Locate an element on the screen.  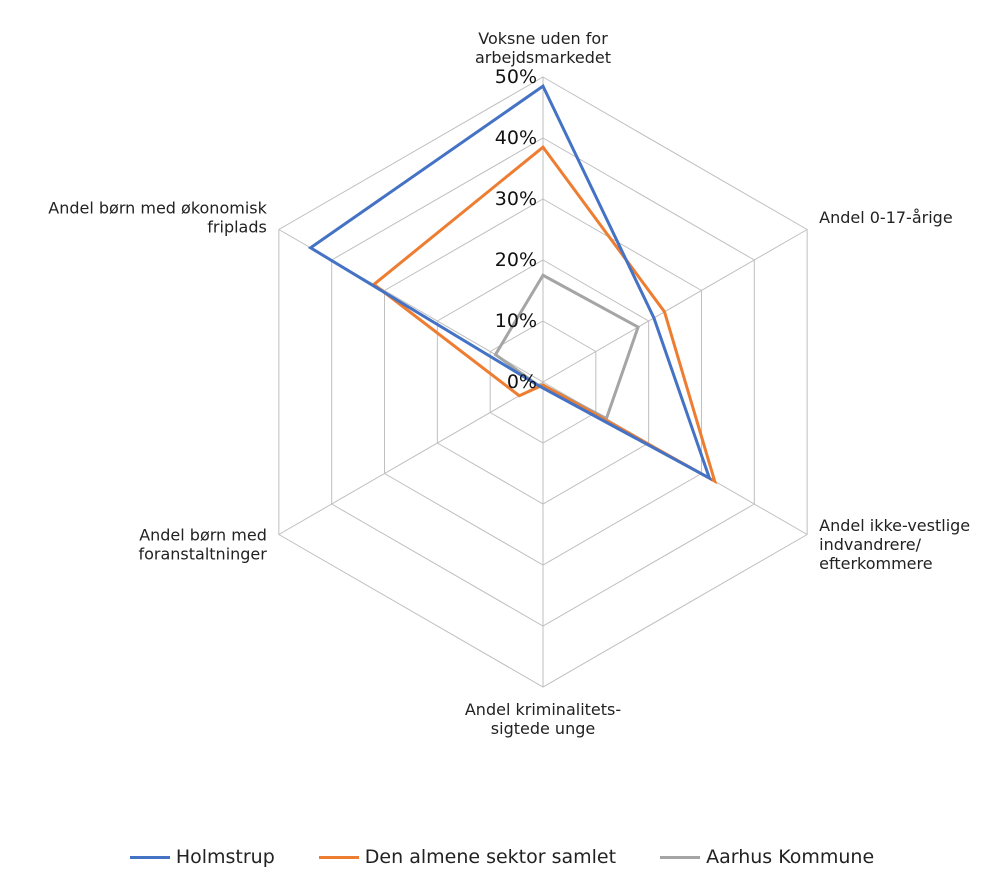
axis-label-line: sigtede unge is located at coordinates (543, 728).